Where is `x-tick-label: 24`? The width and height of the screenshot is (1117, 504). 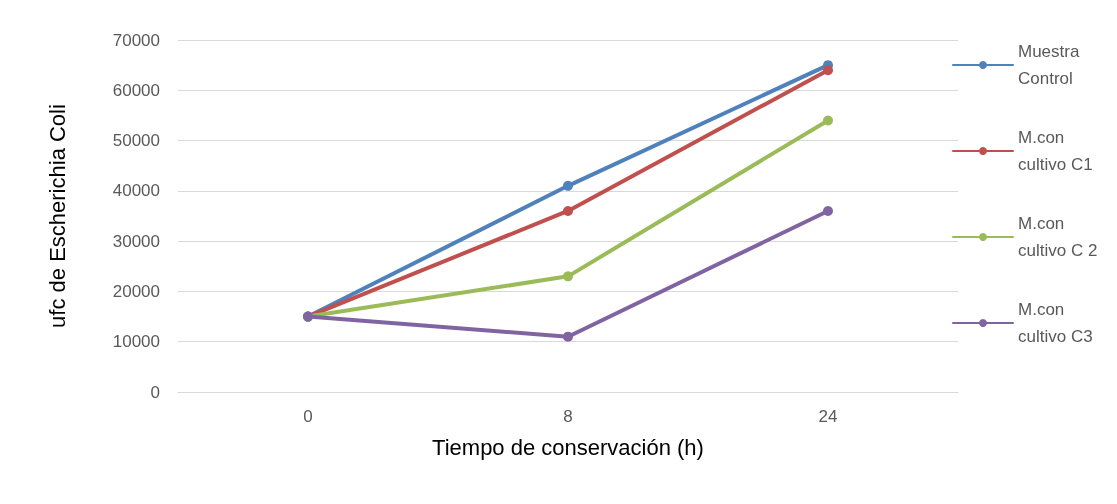 x-tick-label: 24 is located at coordinates (828, 416).